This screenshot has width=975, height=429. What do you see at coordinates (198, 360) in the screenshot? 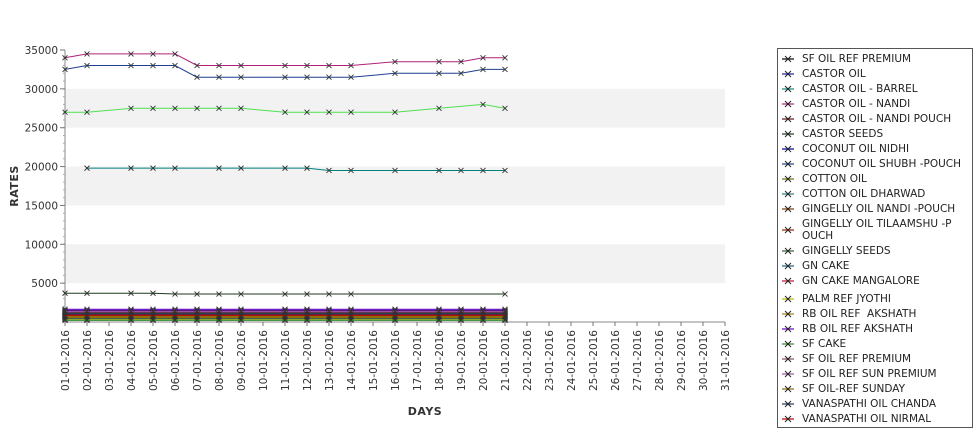
I see `x-tick-label: 07-01-2016` at bounding box center [198, 360].